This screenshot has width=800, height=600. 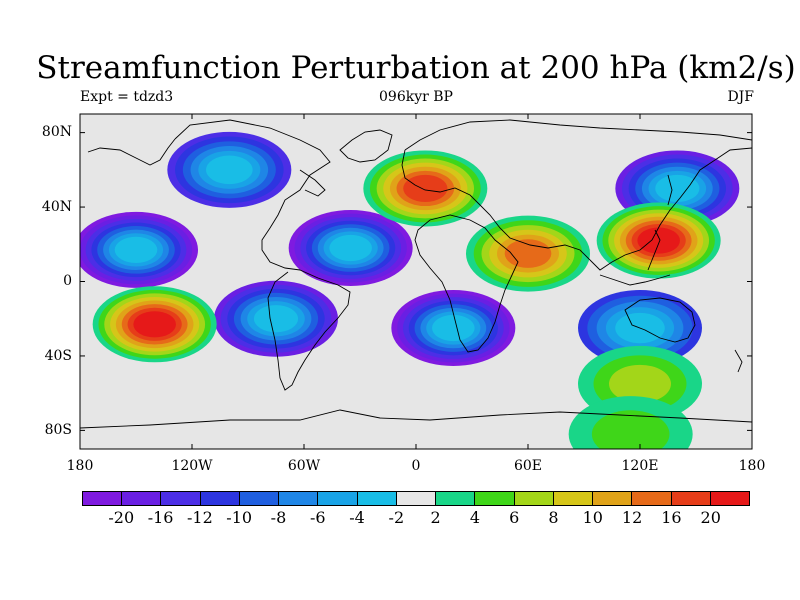 What do you see at coordinates (592, 517) in the screenshot?
I see `color-bar-label: 10` at bounding box center [592, 517].